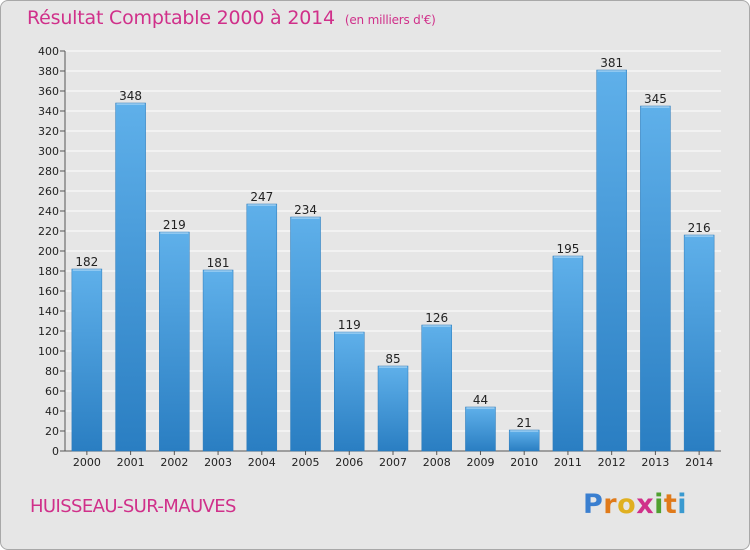 This screenshot has width=750, height=550. What do you see at coordinates (48, 211) in the screenshot?
I see `y-tick-label: 240` at bounding box center [48, 211].